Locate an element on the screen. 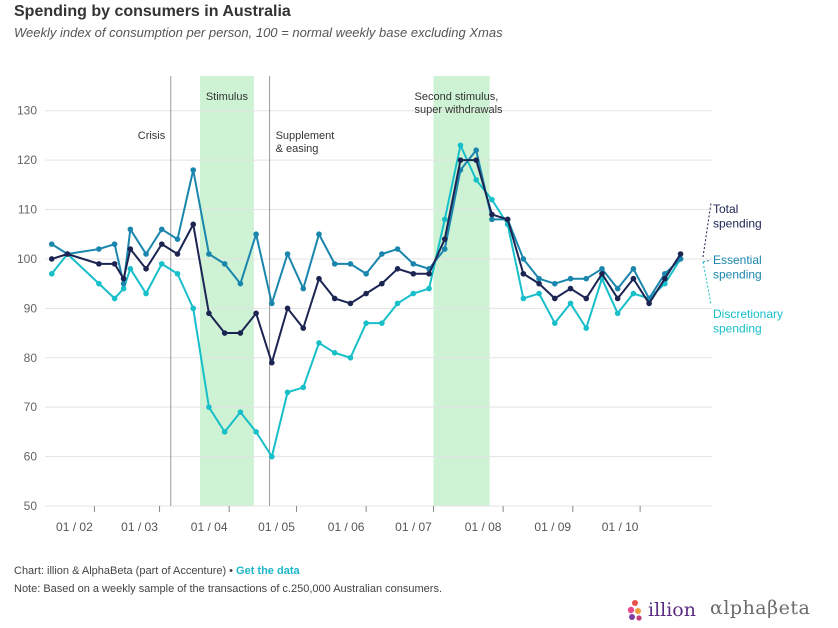 This screenshot has height=628, width=838. x-tick-label-5: 01 / 06 is located at coordinates (346, 527).